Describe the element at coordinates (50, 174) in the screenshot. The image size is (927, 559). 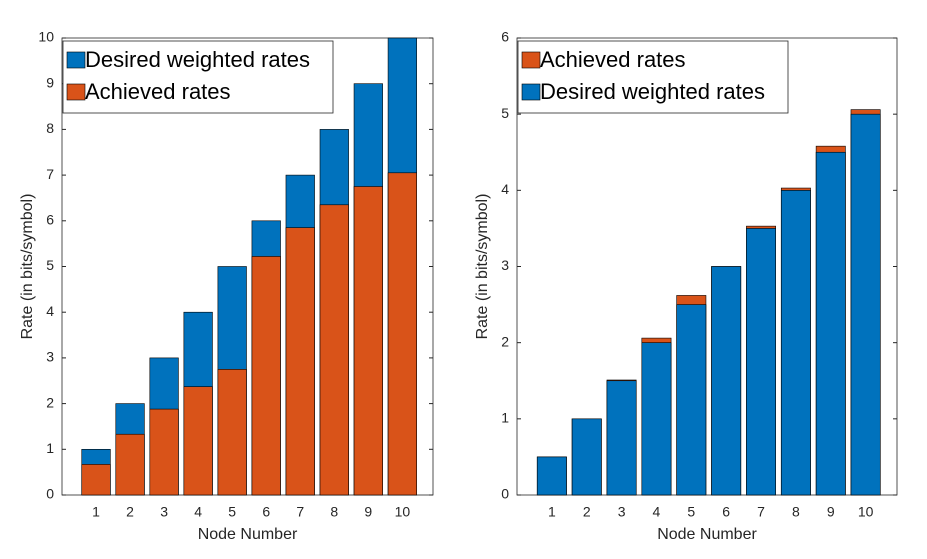
I see `y-tick-label: 7` at that location.